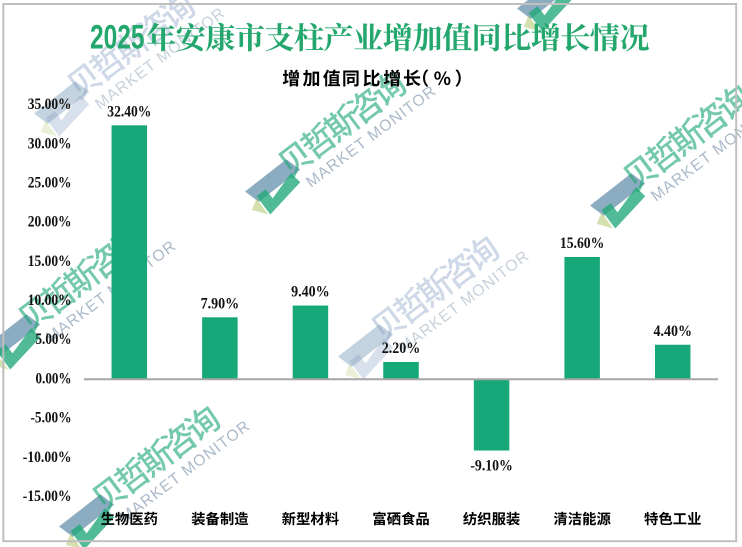  What do you see at coordinates (50, 104) in the screenshot?
I see `svg-text: 35.00%` at bounding box center [50, 104].